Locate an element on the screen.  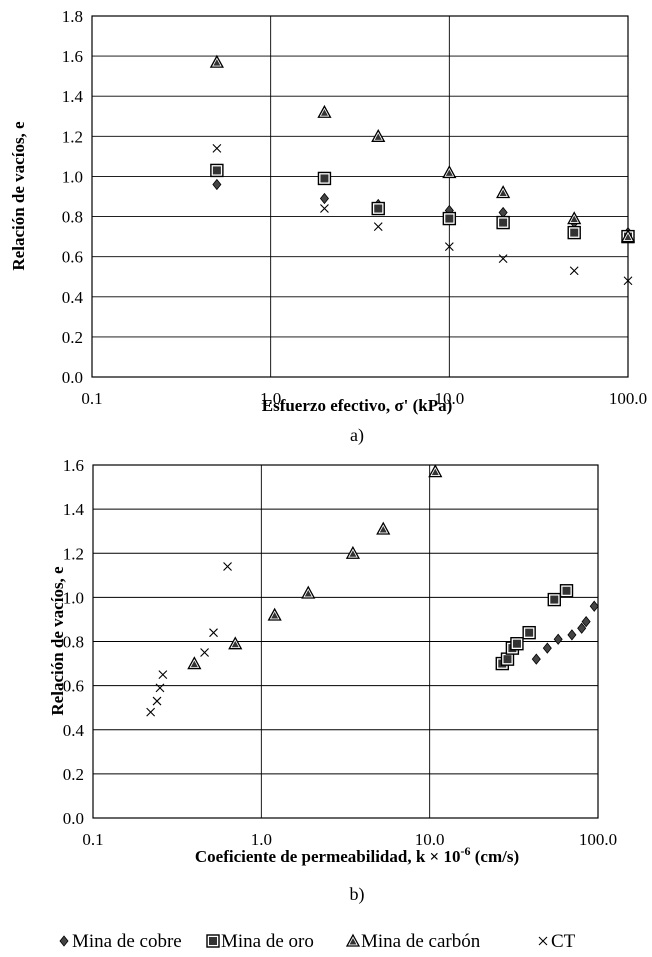
y-tick-label-a: 0.4 is located at coordinates (73, 297).